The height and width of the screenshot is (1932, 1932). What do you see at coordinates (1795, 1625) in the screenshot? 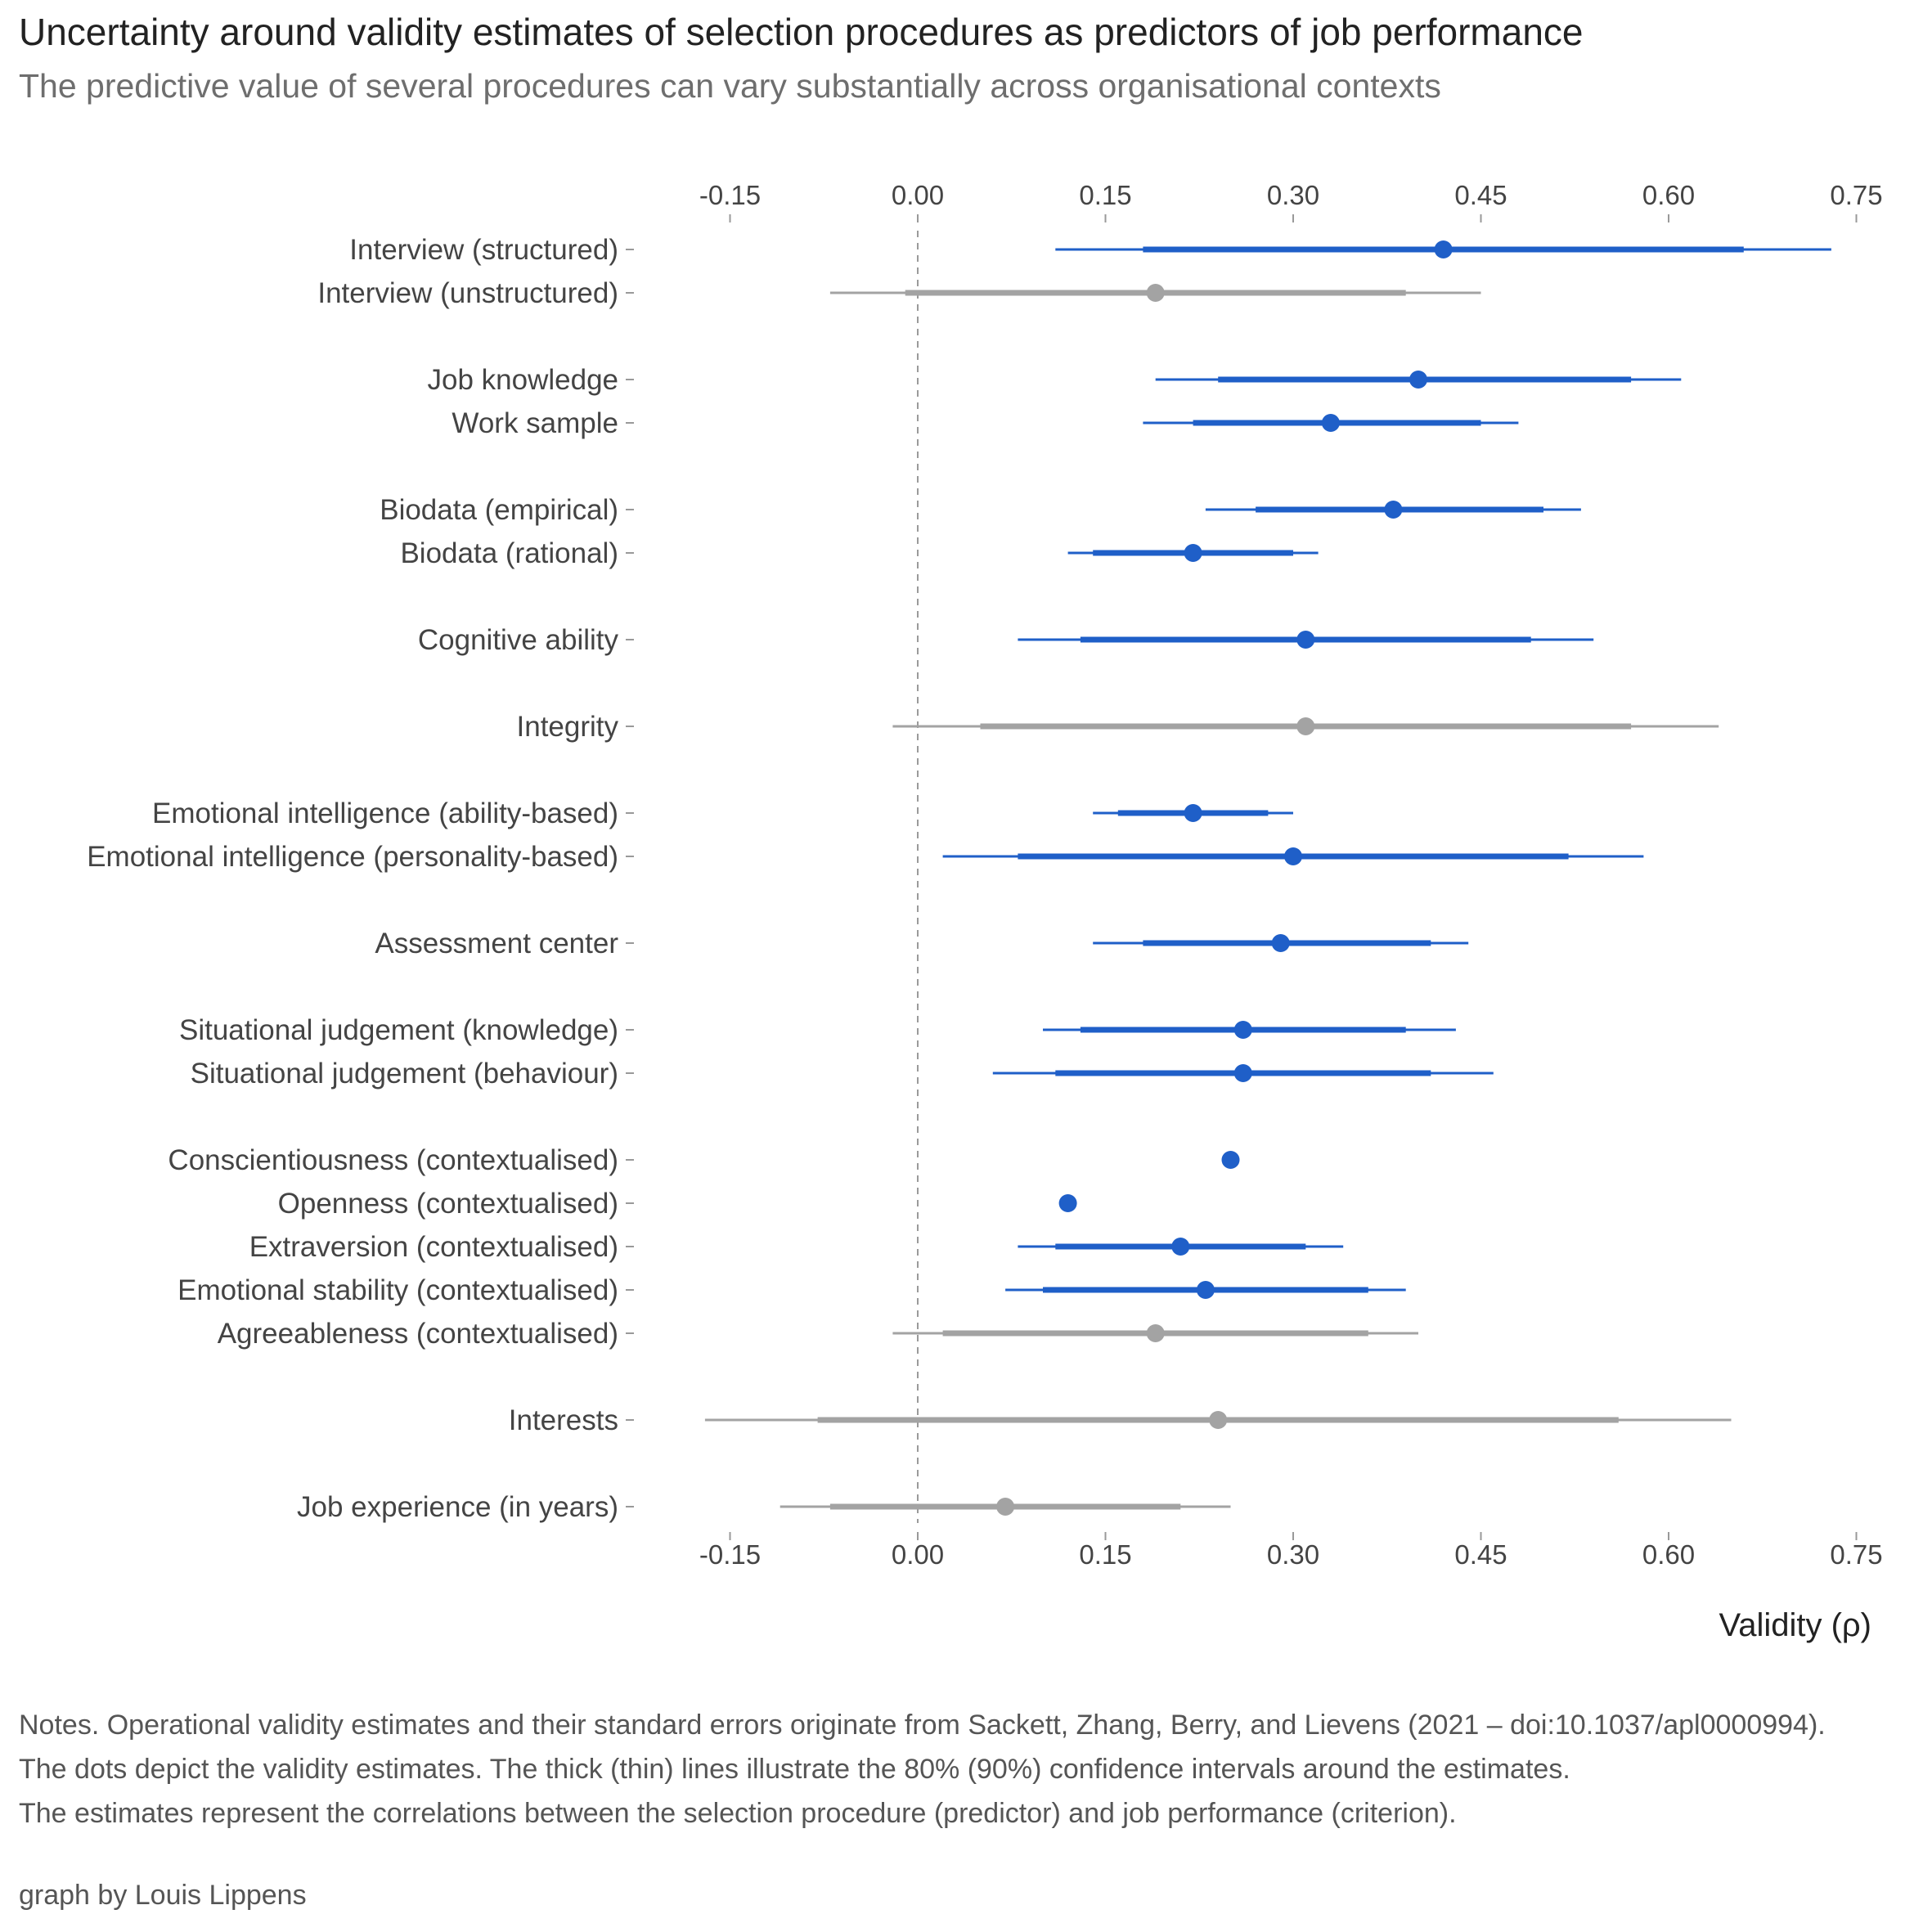
I see `x-axis-title: Validity (ρ)` at bounding box center [1795, 1625].